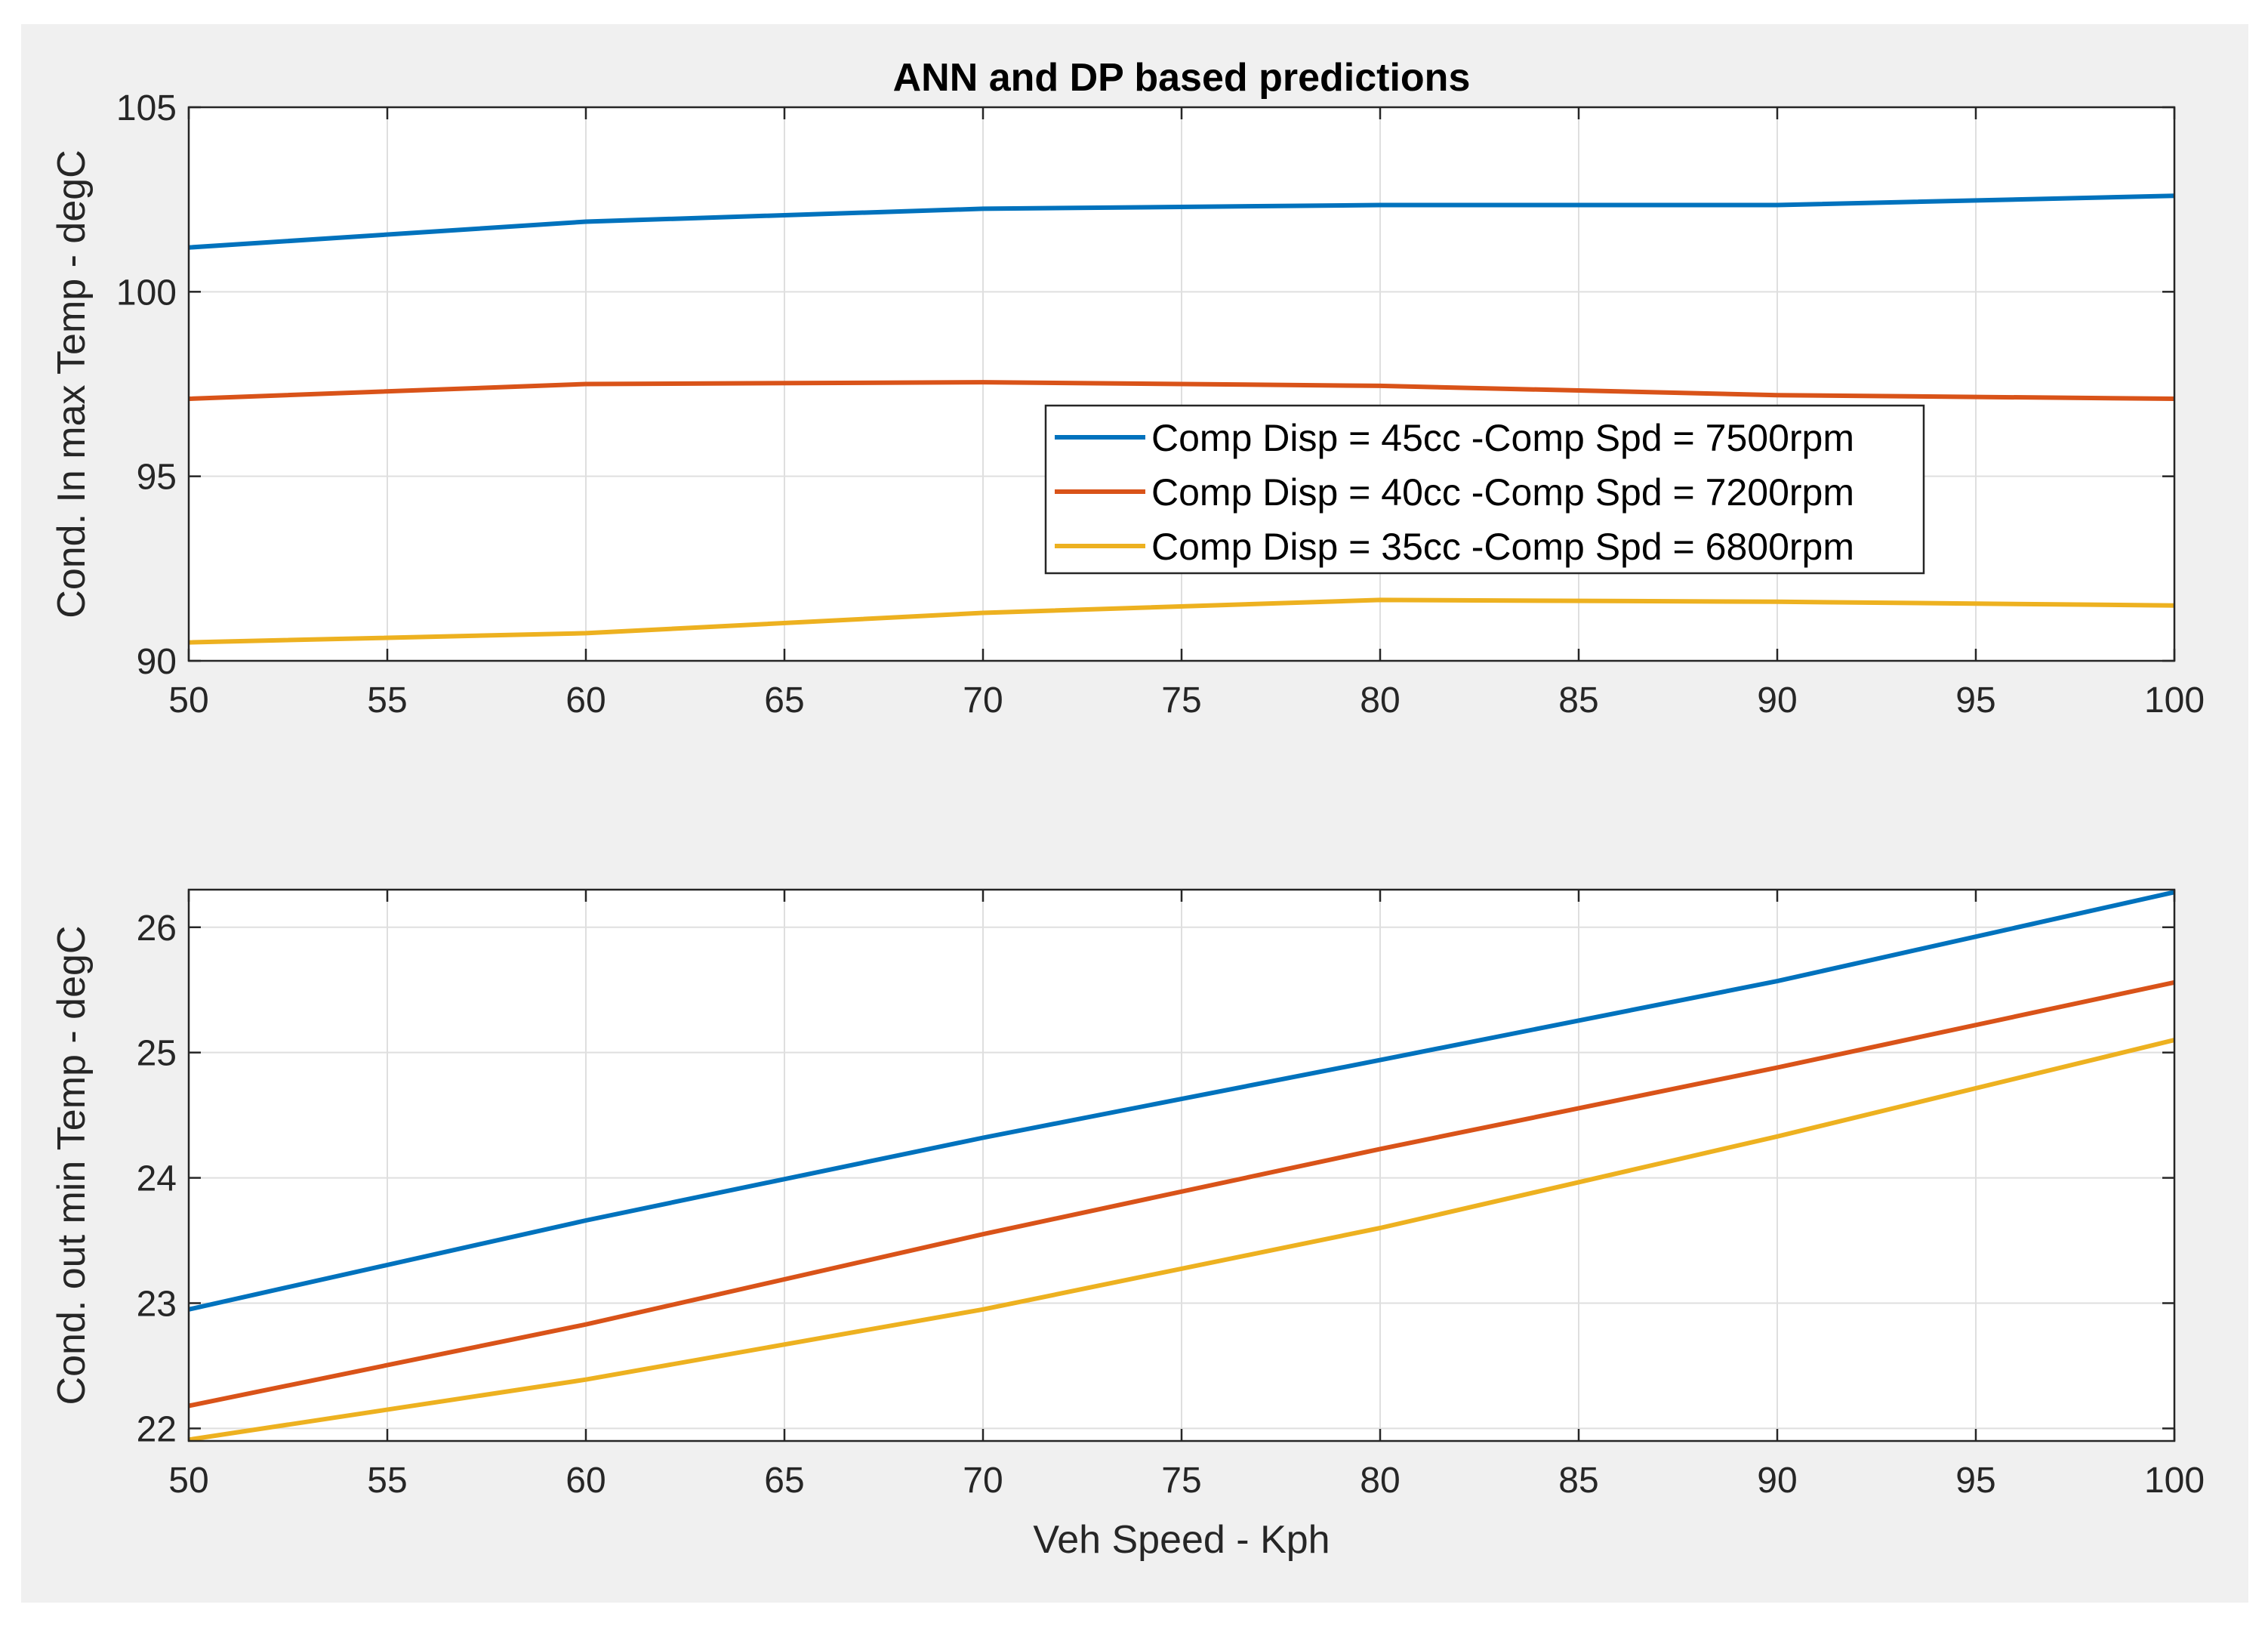 The width and height of the screenshot is (2268, 1626). I want to click on y-tick-label: 95, so click(157, 478).